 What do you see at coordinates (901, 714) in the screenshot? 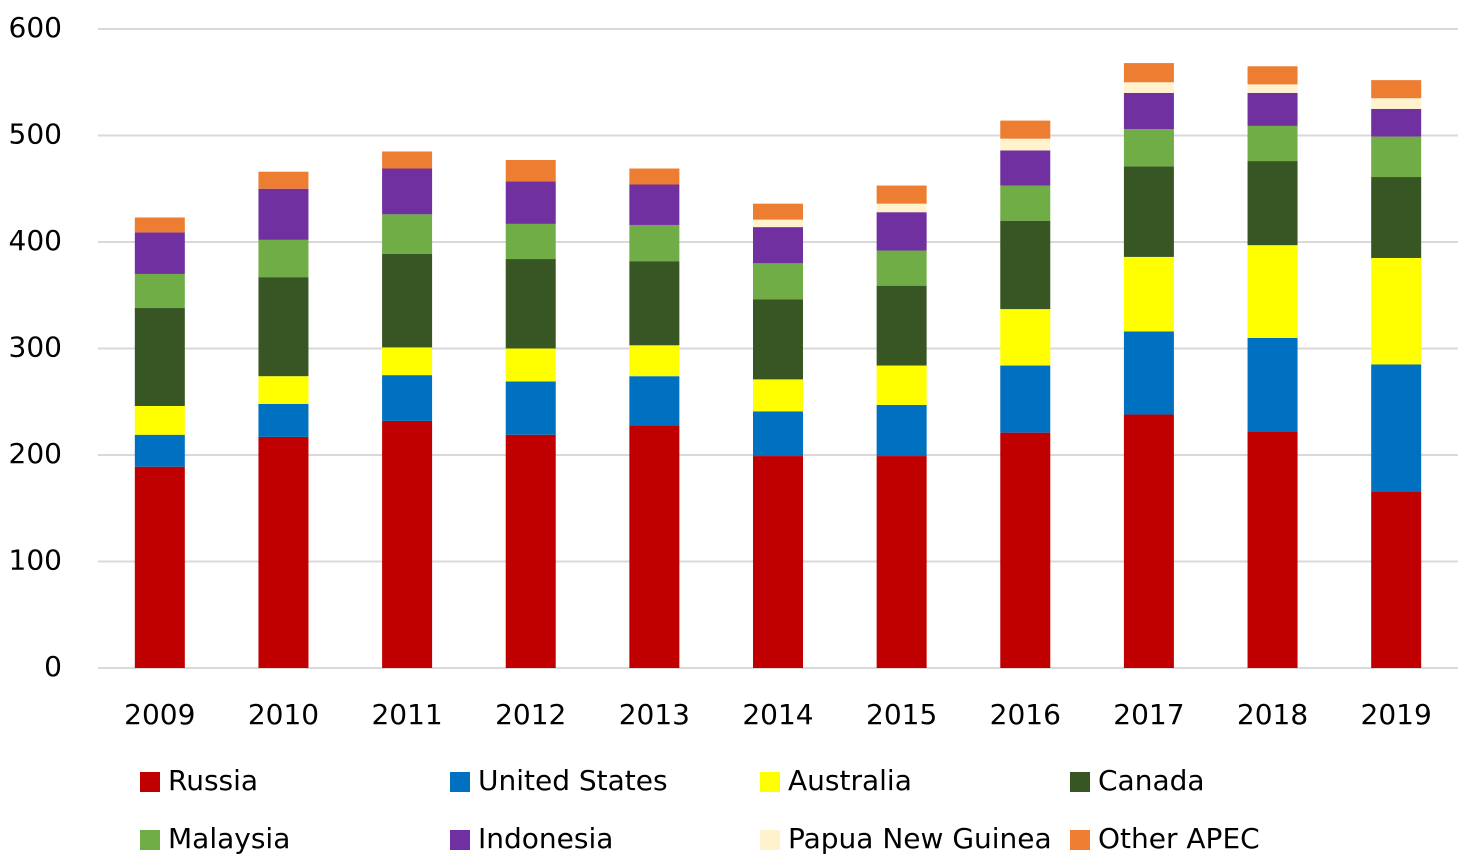
I see `x-tick-label: 2015` at bounding box center [901, 714].